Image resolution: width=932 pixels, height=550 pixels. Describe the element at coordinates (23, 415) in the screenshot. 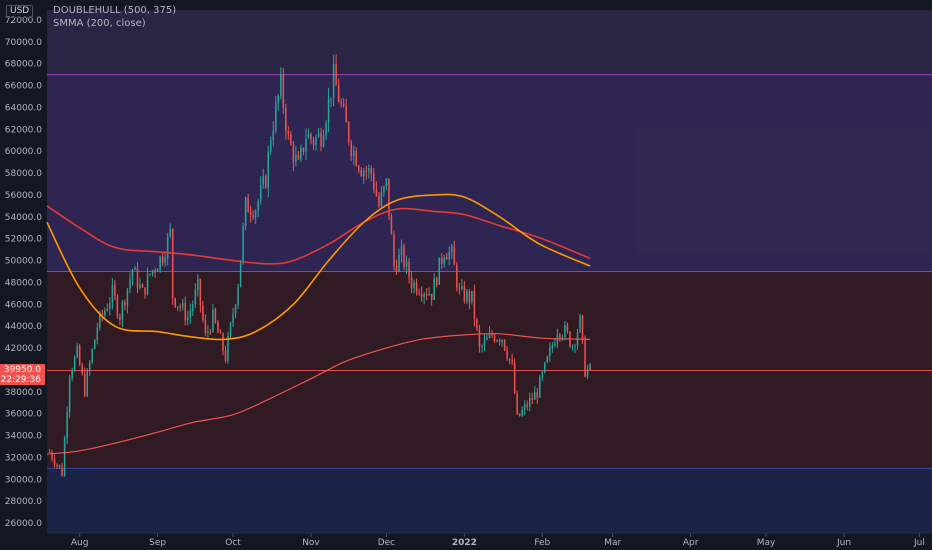

I see `y-tick-label: 36000.0` at that location.